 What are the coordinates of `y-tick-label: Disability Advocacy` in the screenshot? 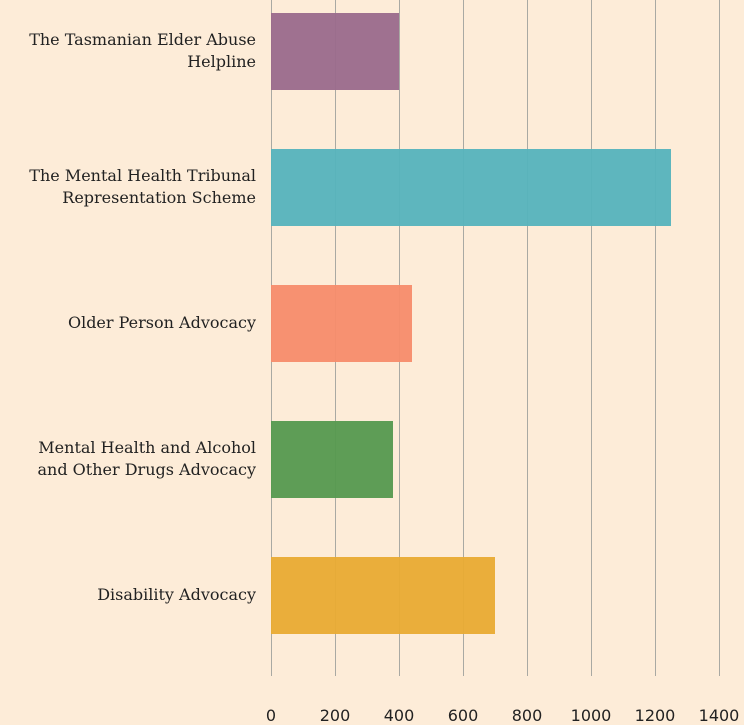 It's located at (176, 594).